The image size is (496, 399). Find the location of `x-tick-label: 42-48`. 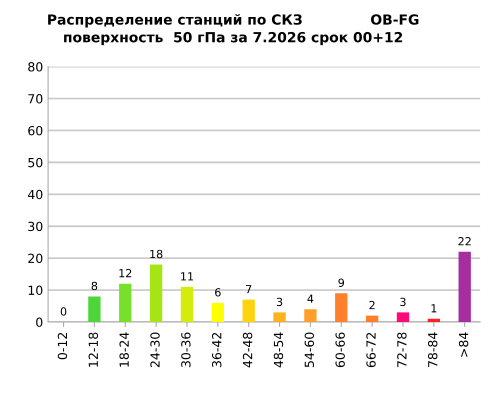

x-tick-label: 42-48 is located at coordinates (247, 350).